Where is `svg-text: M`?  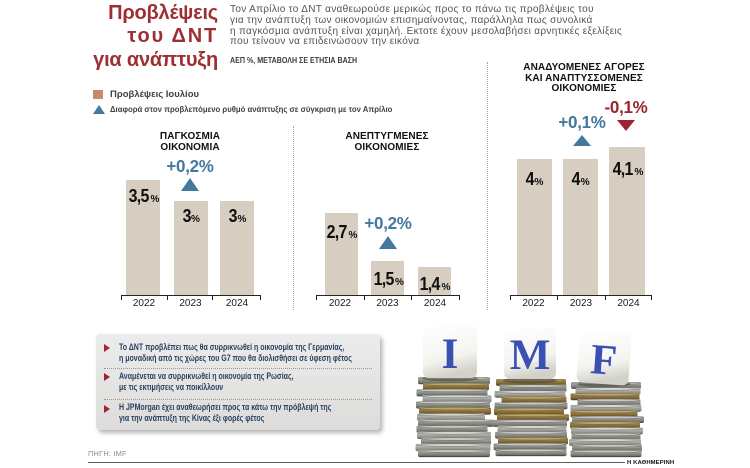
svg-text: M is located at coordinates (530, 355).